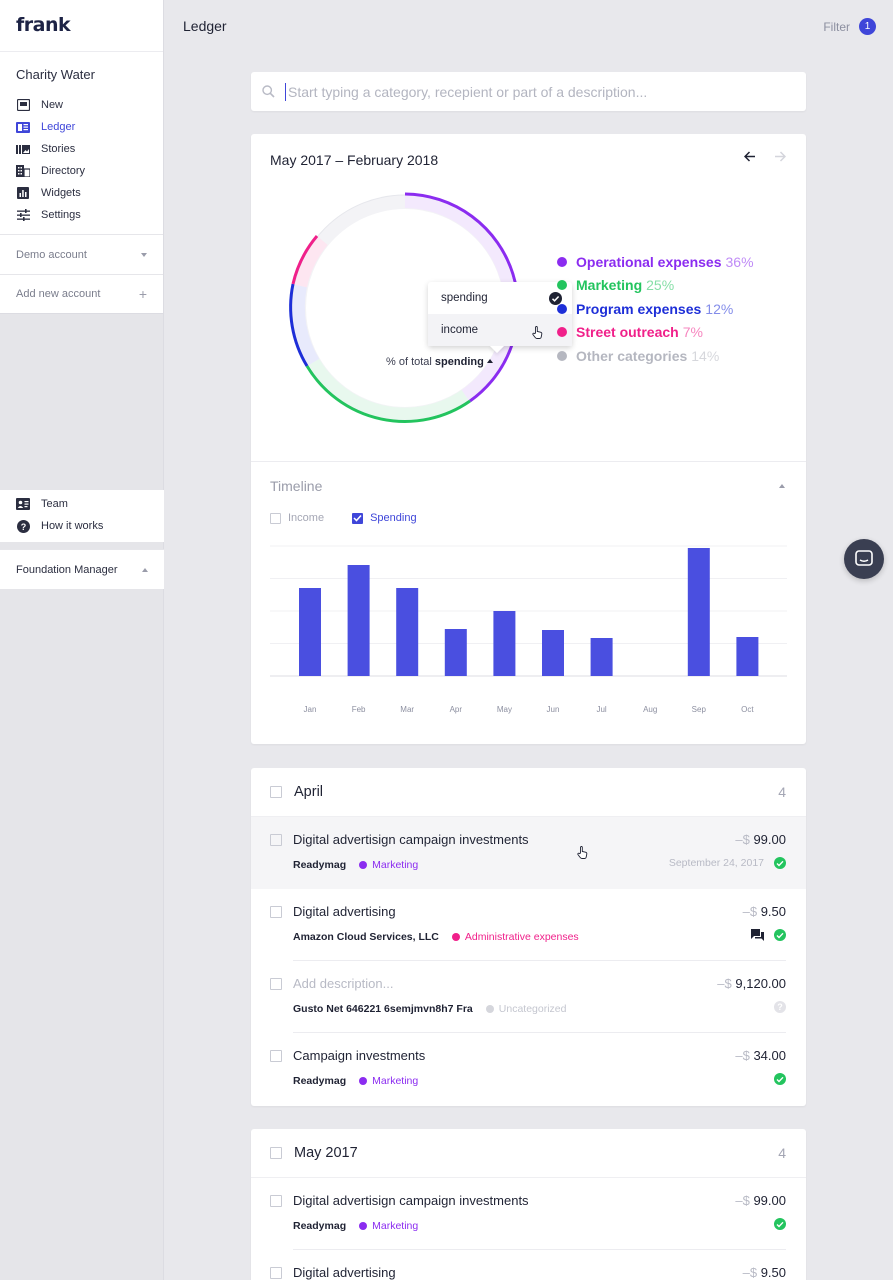  I want to click on demo-account-label: Demo account, so click(51, 254).